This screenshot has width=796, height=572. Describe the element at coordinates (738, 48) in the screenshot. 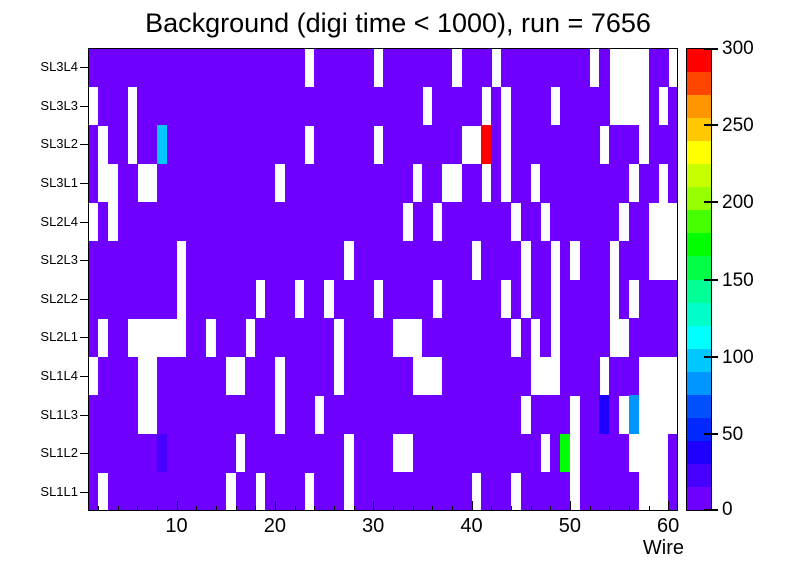

I see `colorbar-tick-label: 300` at that location.